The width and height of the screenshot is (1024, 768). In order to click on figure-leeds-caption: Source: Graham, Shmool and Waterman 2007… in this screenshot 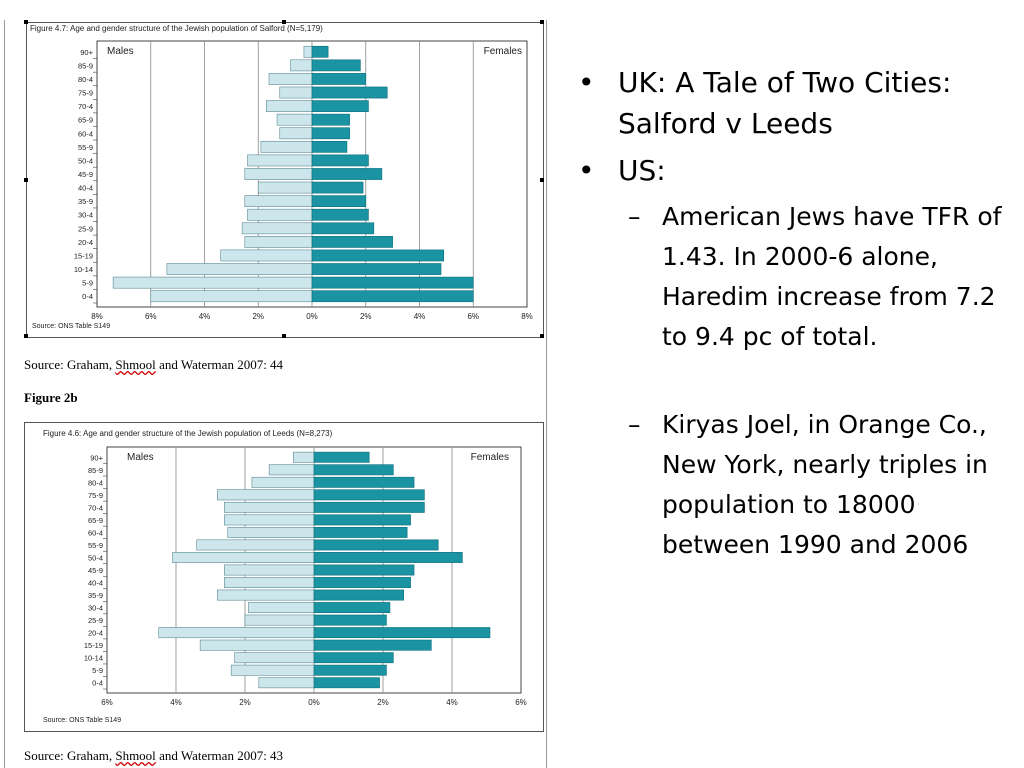, I will do `click(154, 755)`.